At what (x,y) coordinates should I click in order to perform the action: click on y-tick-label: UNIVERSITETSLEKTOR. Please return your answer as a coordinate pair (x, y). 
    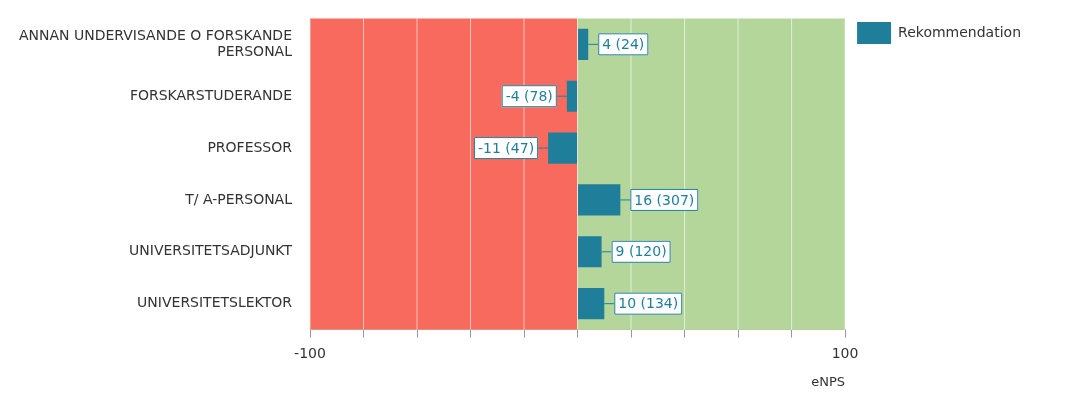
    Looking at the image, I should click on (215, 302).